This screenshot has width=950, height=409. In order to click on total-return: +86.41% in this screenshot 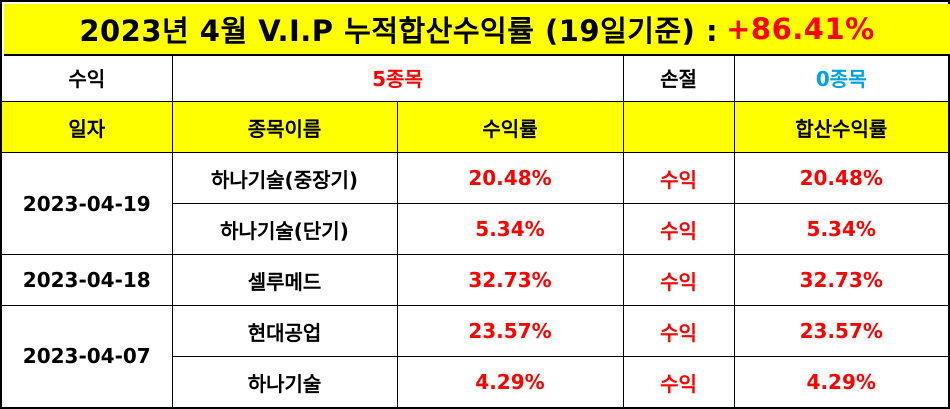, I will do `click(800, 29)`.